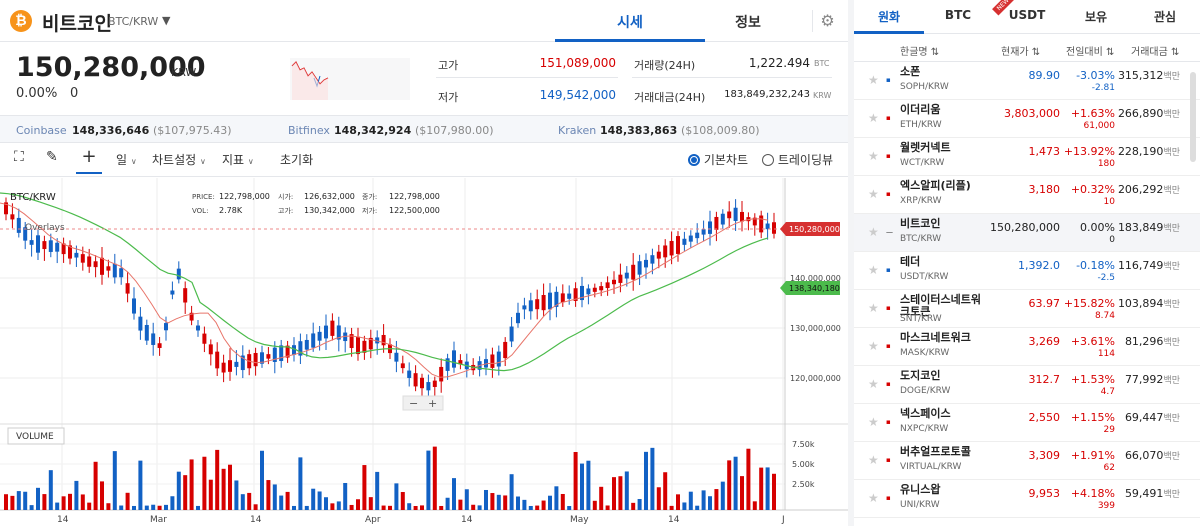 The width and height of the screenshot is (1200, 526). What do you see at coordinates (1027, 233) in the screenshot?
I see `market-row: ★ — 비트코인 BTC/KRW 150,280,000 0.00% 0 183,849백만` at bounding box center [1027, 233].